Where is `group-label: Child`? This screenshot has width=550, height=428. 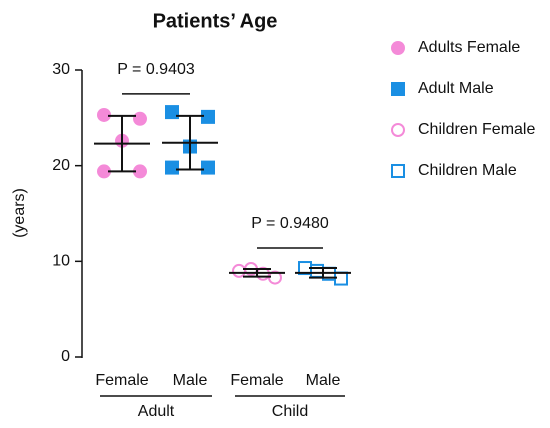 group-label: Child is located at coordinates (290, 411).